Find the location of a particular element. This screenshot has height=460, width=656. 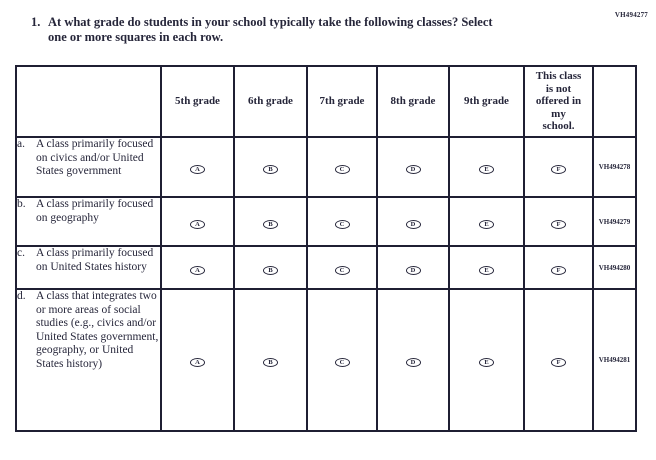

answer-cell-b-6th: B is located at coordinates (270, 221).